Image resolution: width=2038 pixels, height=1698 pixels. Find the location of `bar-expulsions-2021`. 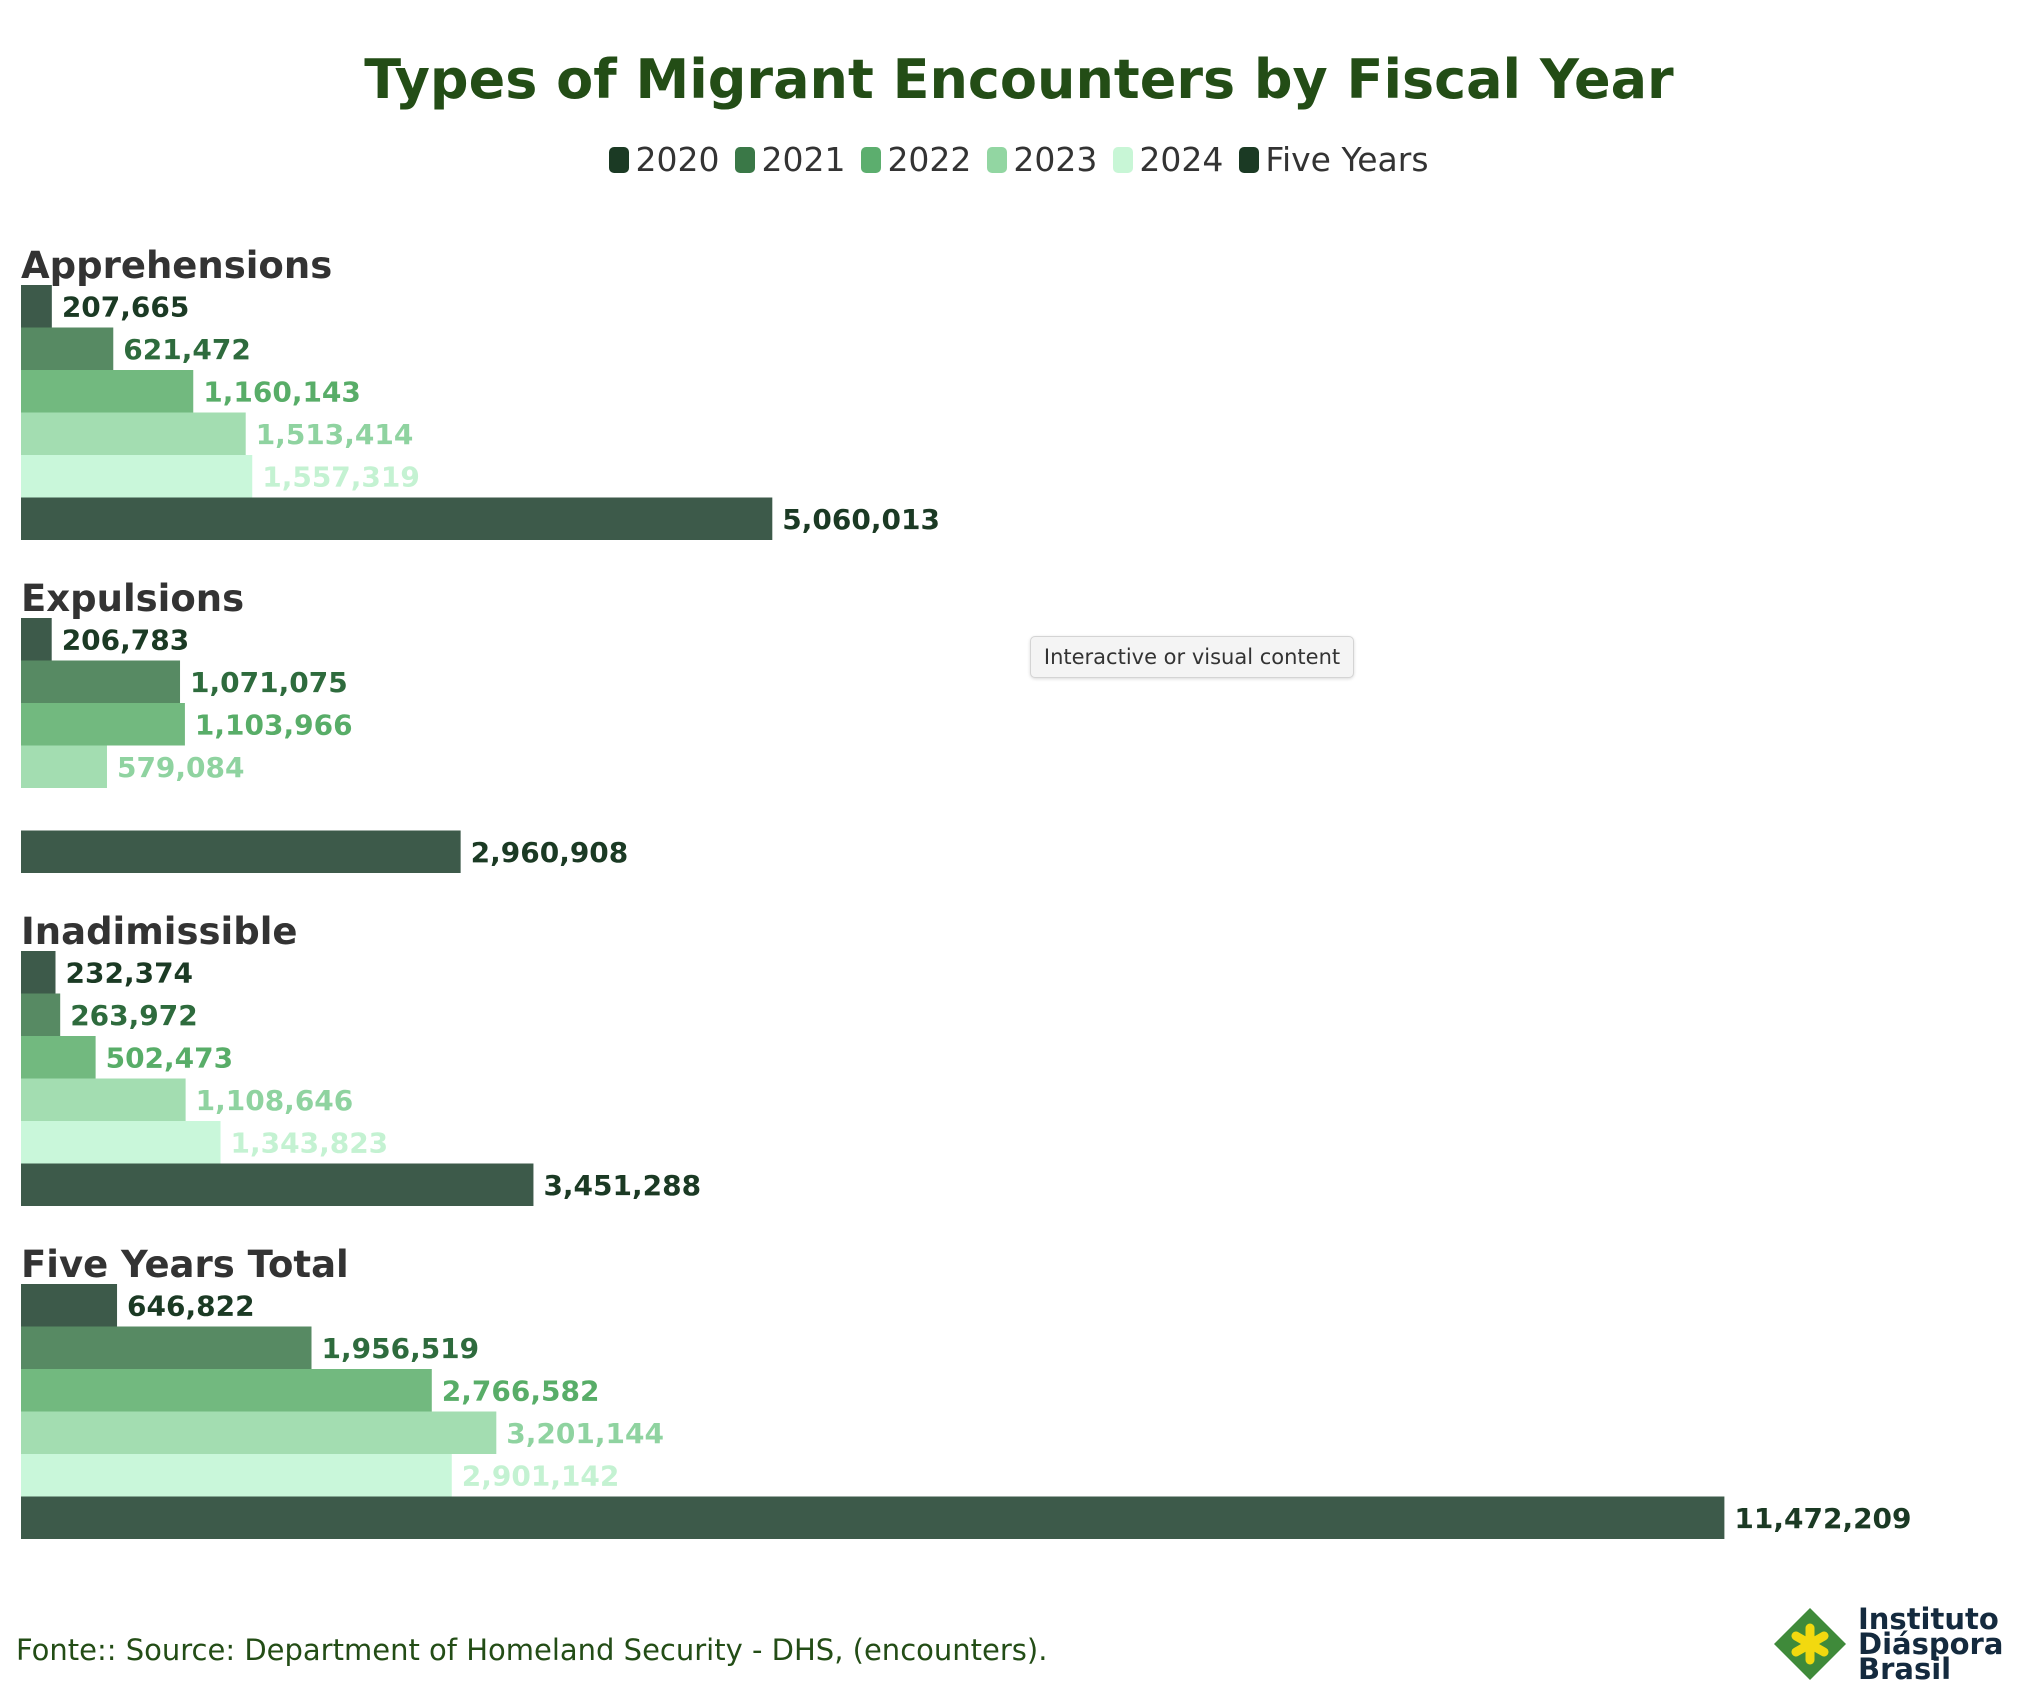

bar-expulsions-2021 is located at coordinates (101, 682).